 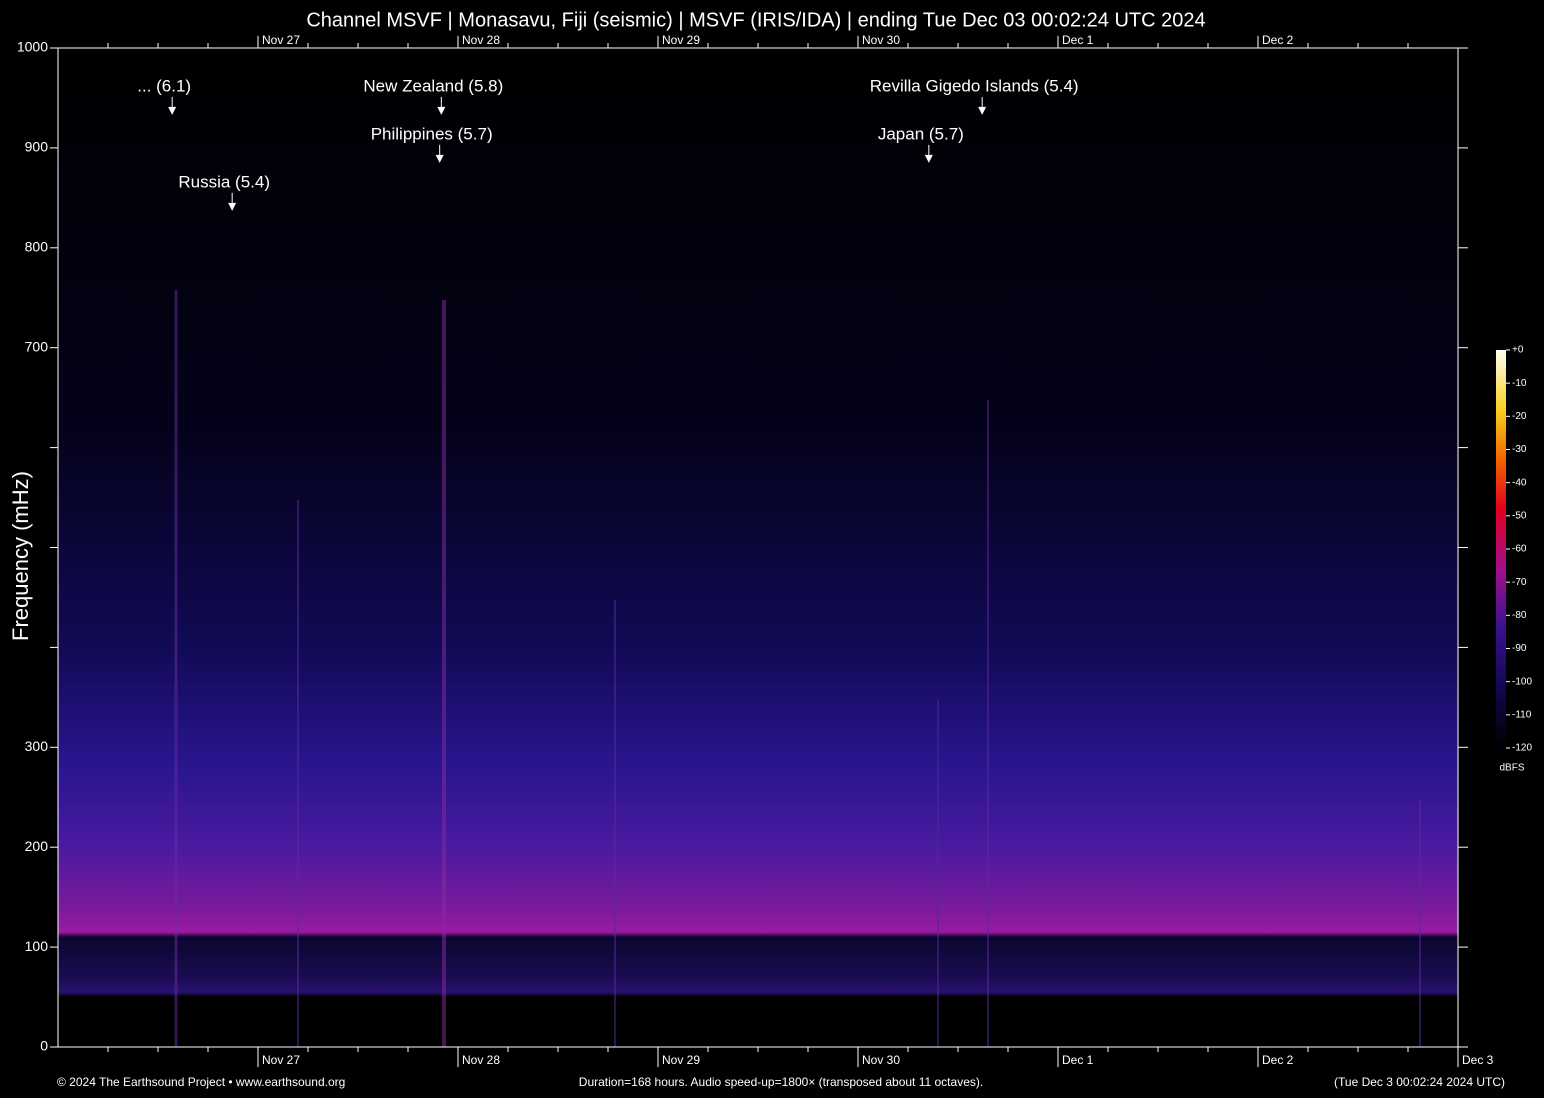 I want to click on x-tick-label-top: Nov 29, so click(x=681, y=40).